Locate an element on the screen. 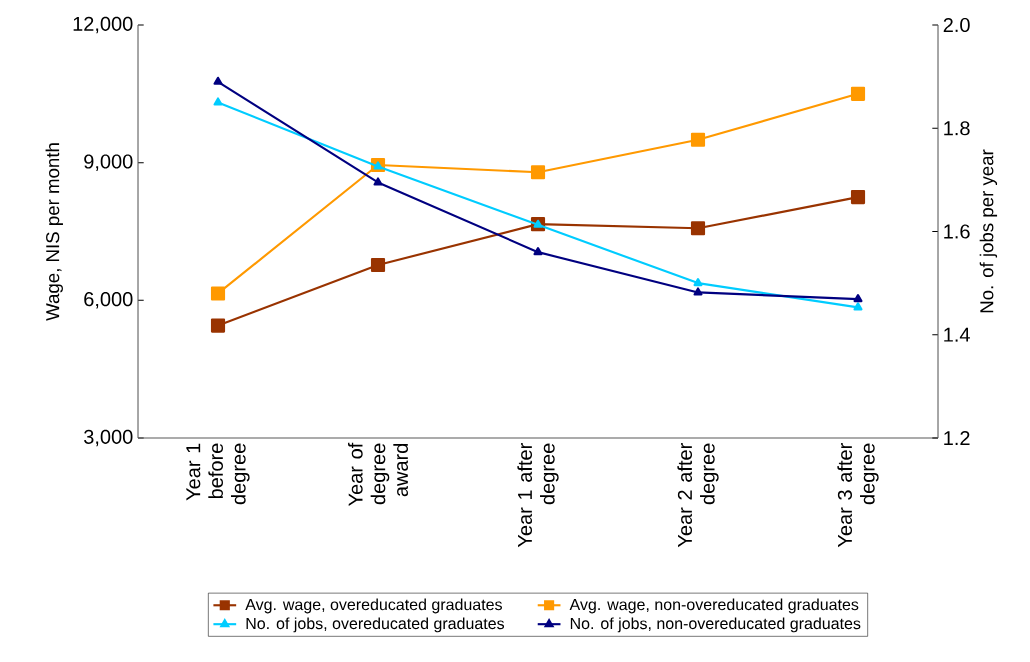  legend-label: Avg. wage, non-overeducated graduates is located at coordinates (714, 606).